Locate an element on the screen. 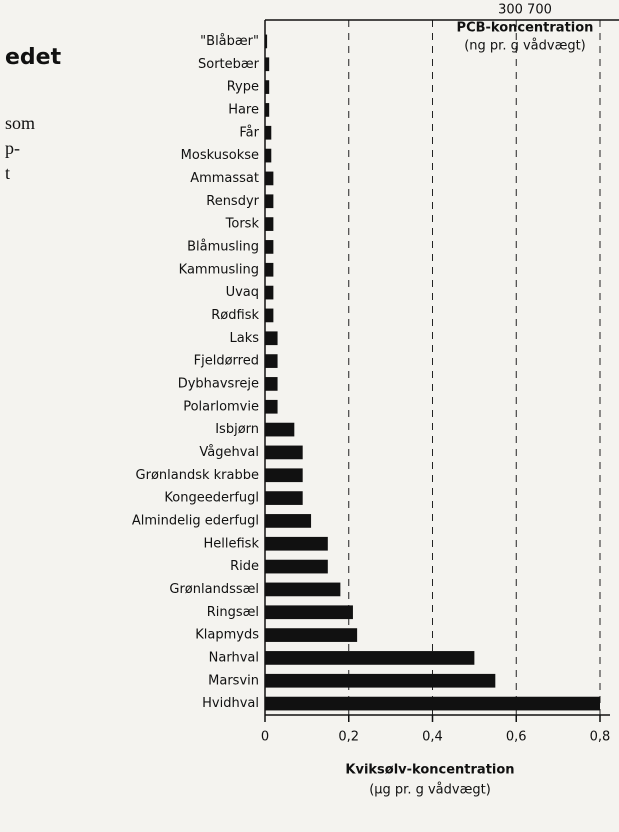 This screenshot has width=619, height=832. page-fragment: p- is located at coordinates (12, 148).